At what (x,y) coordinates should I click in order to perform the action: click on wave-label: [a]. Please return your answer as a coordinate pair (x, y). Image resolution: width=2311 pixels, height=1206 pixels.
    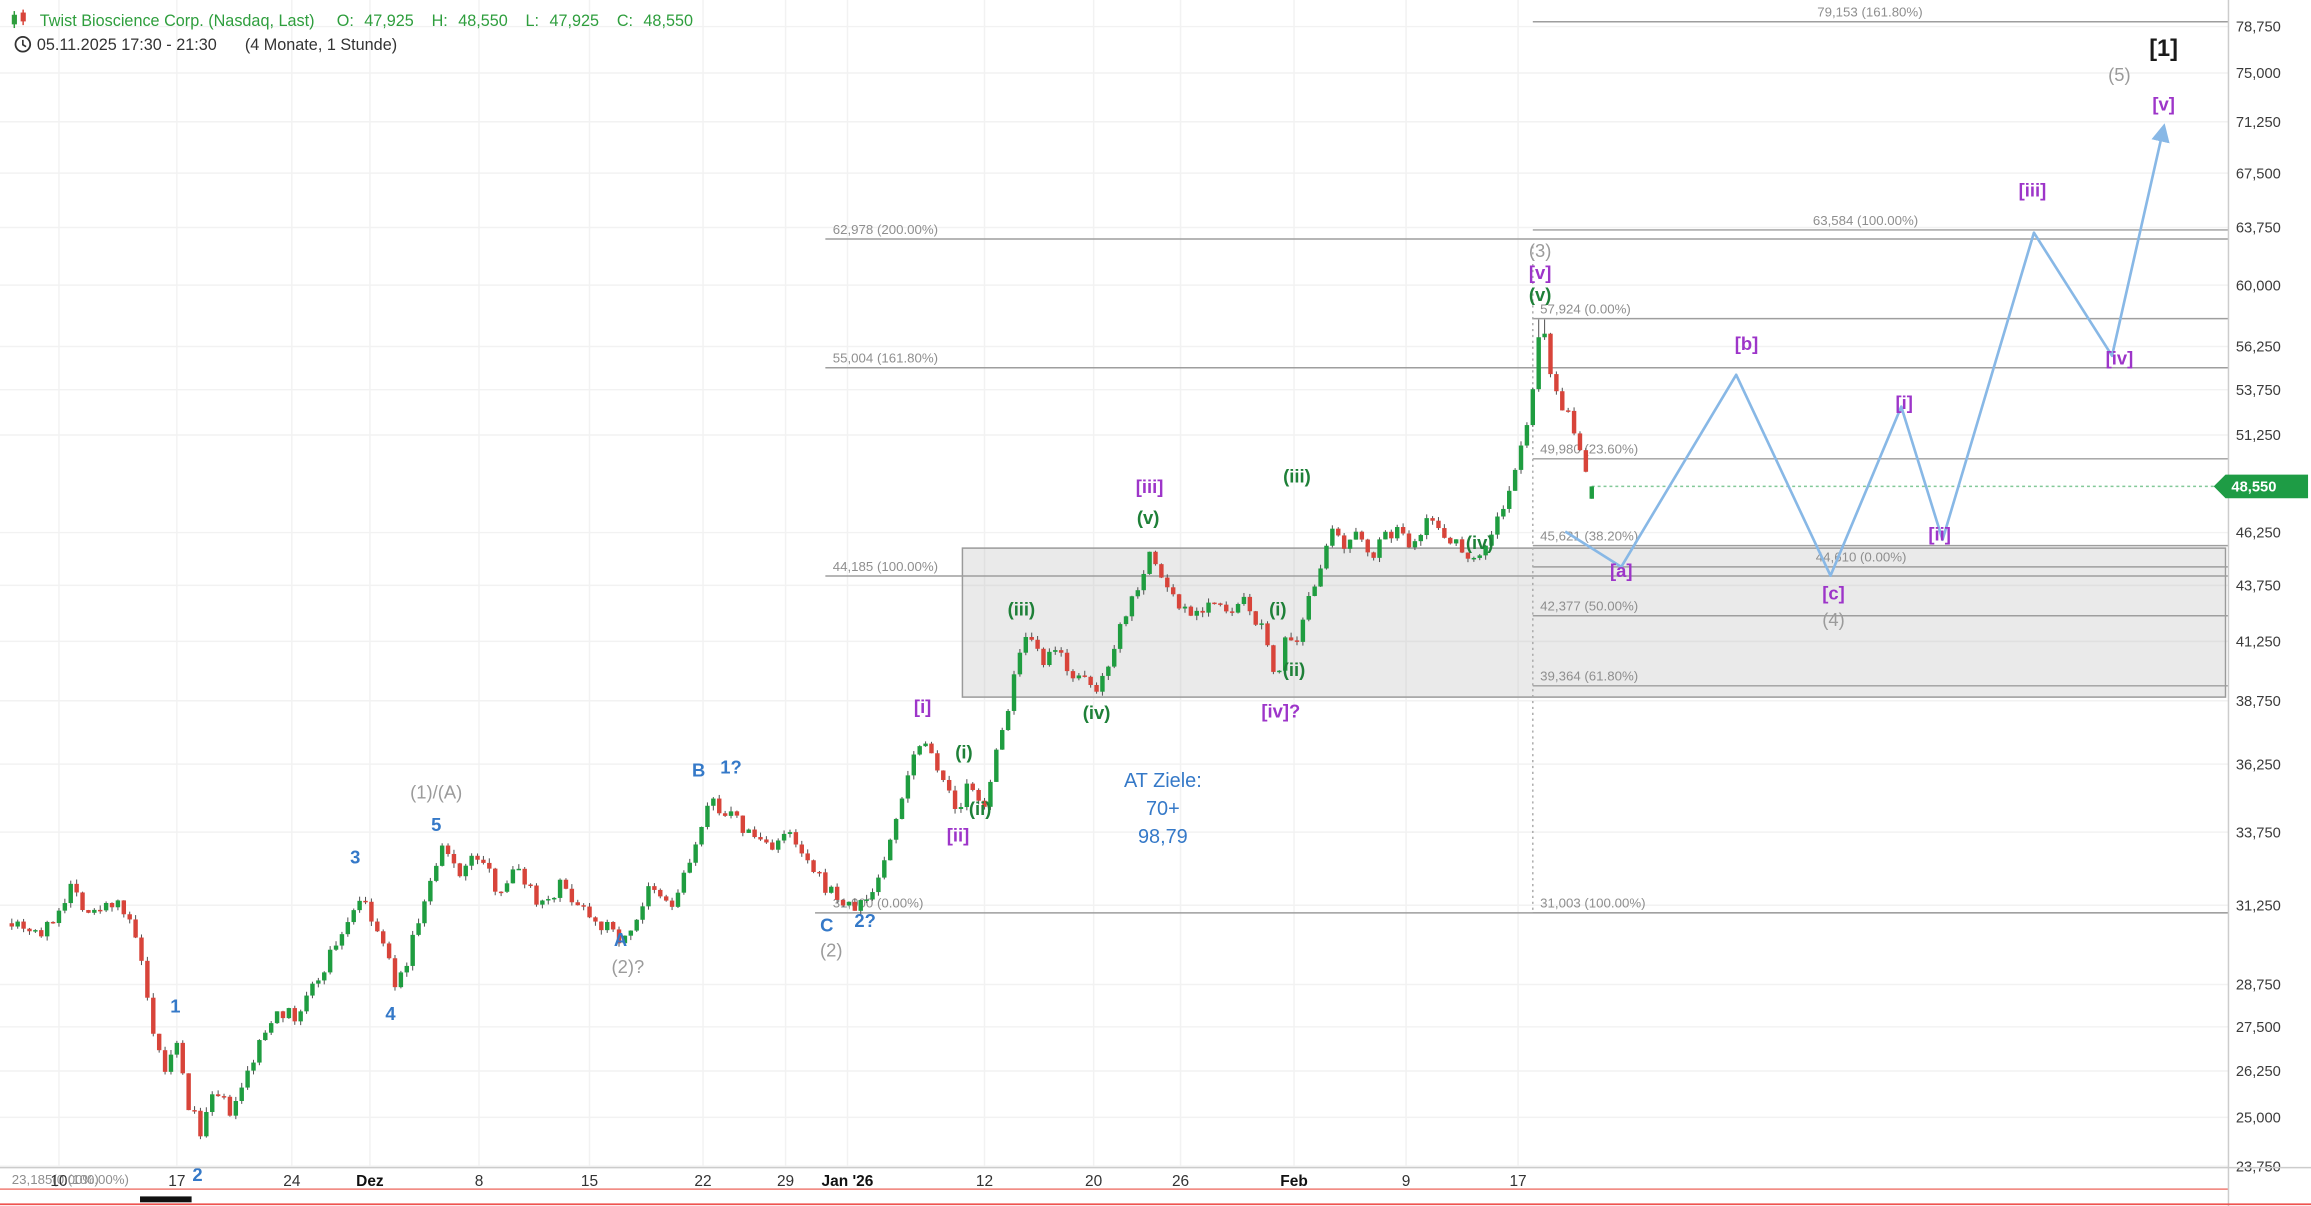
    Looking at the image, I should click on (1621, 570).